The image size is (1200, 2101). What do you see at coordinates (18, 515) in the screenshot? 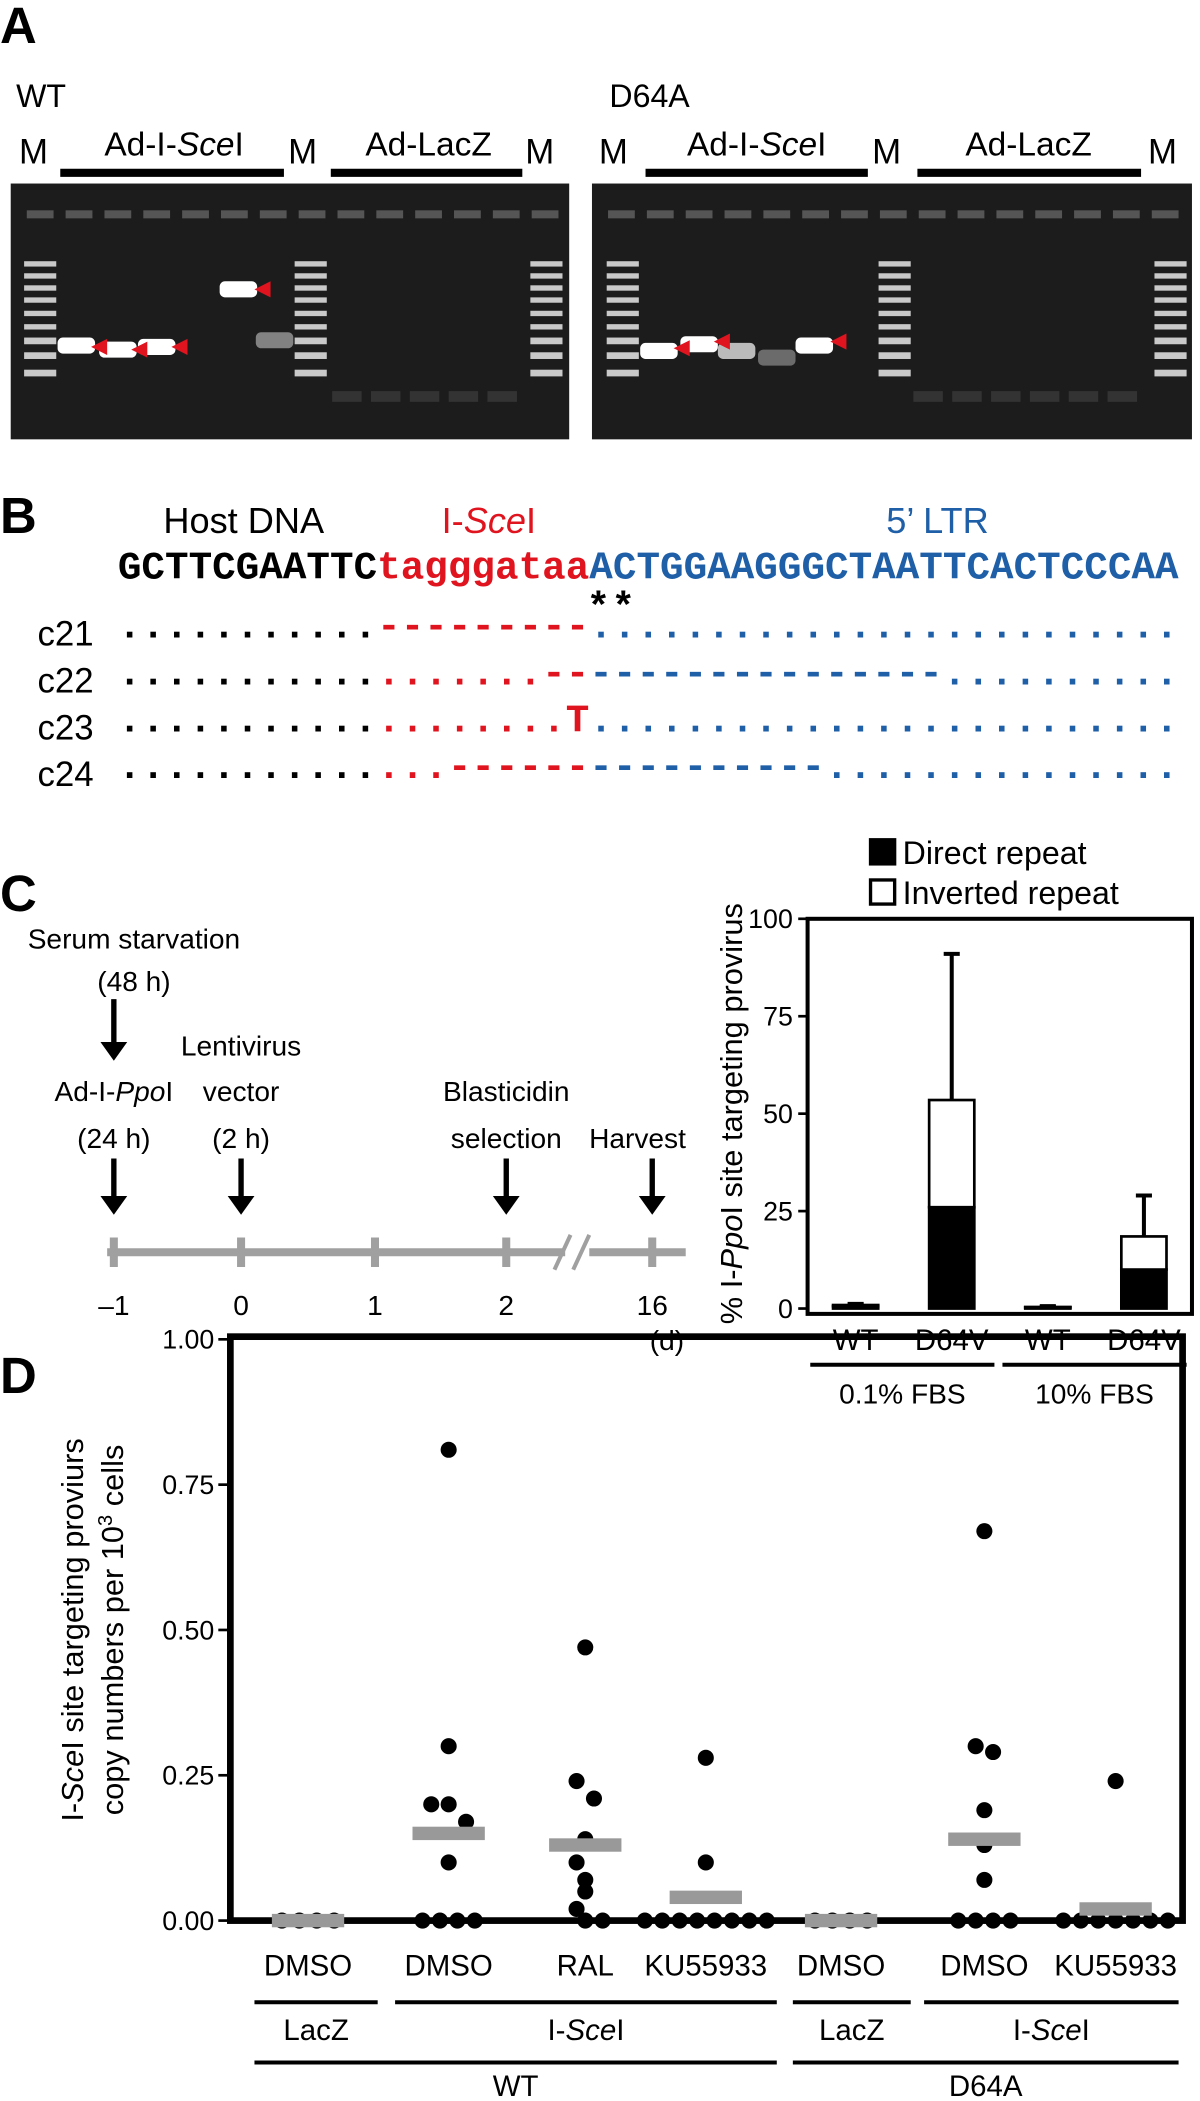
I see `panel-letter: B` at bounding box center [18, 515].